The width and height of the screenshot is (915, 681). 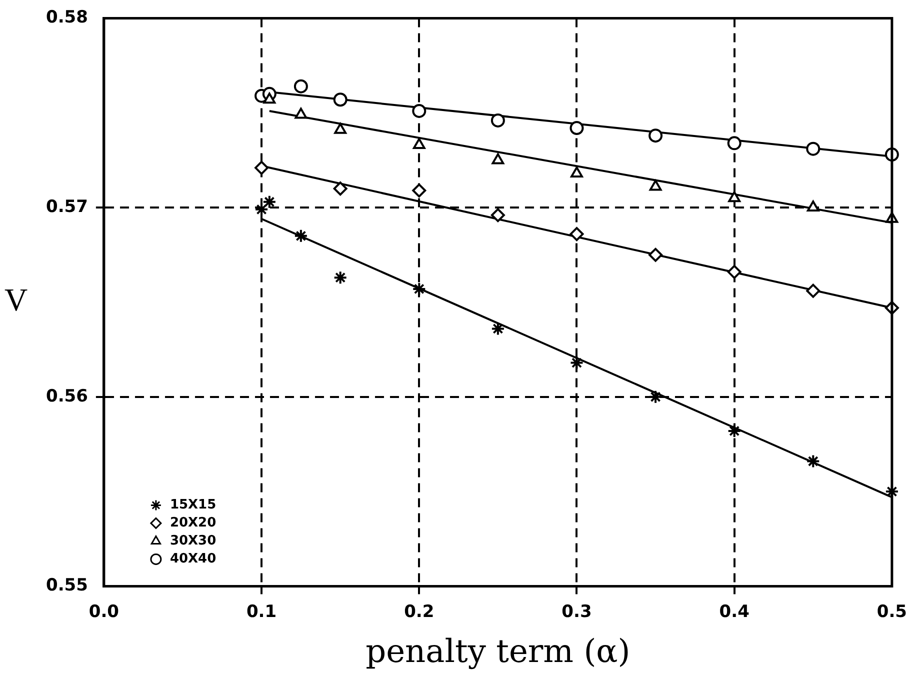 What do you see at coordinates (67, 206) in the screenshot?
I see `y-tick-label: 0.57` at bounding box center [67, 206].